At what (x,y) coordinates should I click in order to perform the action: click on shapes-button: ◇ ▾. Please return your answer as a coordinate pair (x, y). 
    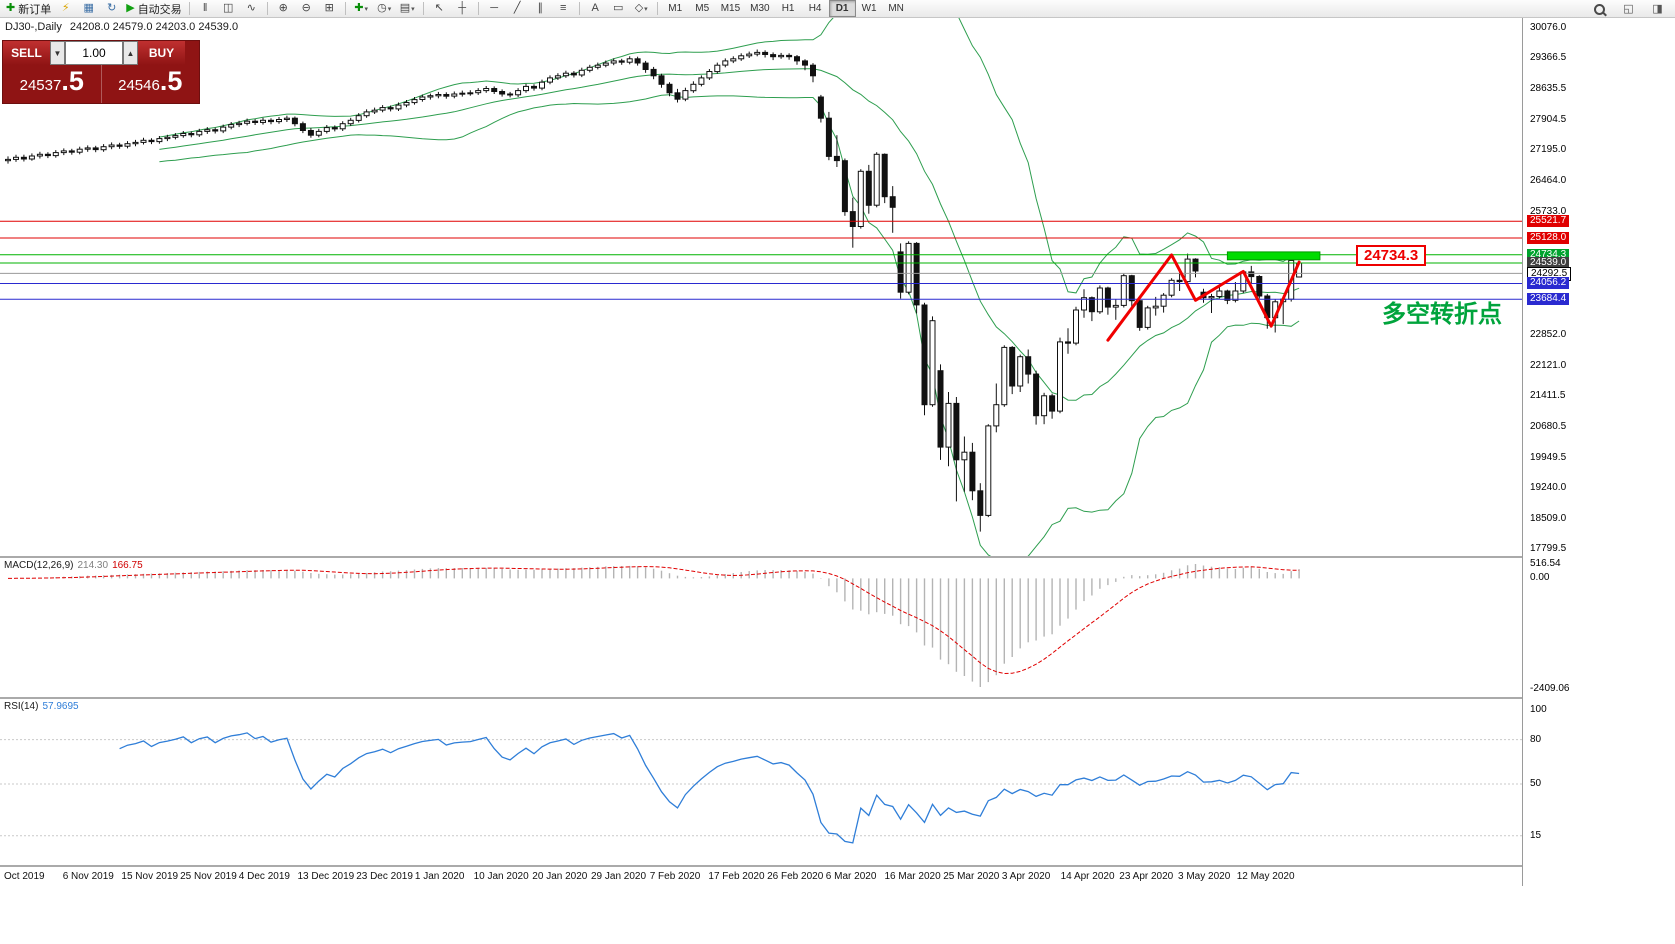
    Looking at the image, I should click on (641, 8).